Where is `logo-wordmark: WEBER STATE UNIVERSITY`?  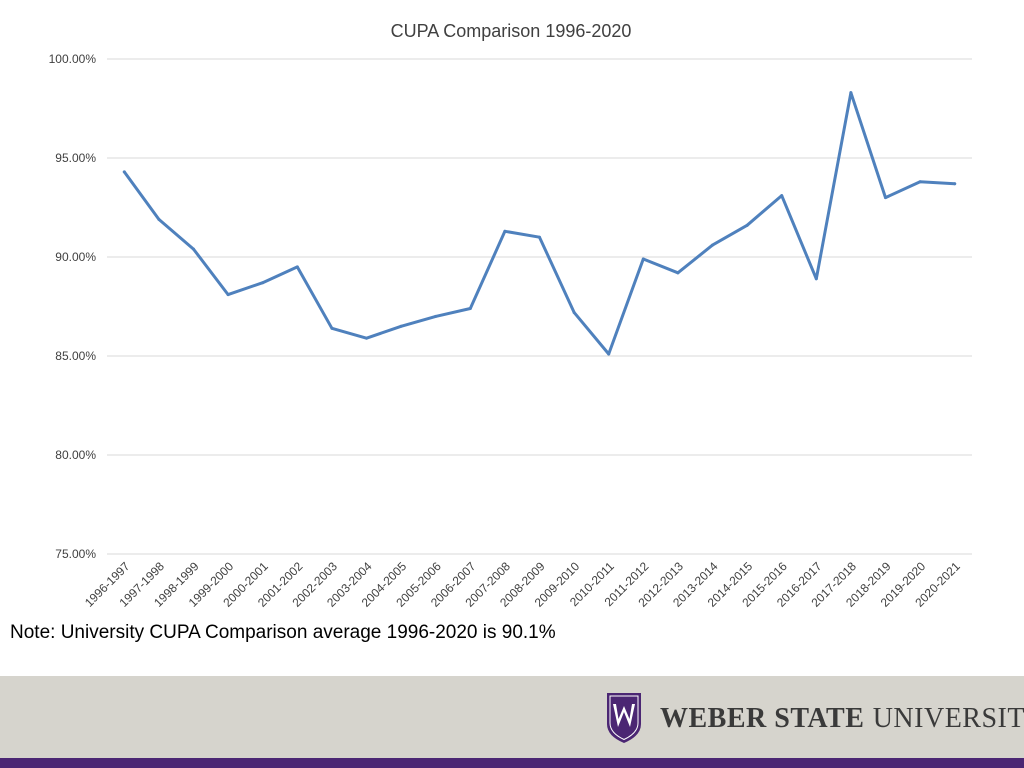
logo-wordmark: WEBER STATE UNIVERSITY is located at coordinates (842, 718).